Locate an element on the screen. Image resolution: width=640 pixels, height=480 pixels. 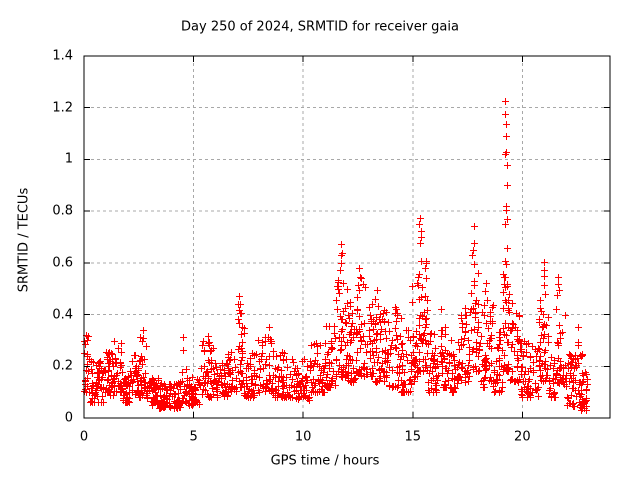
x-axis-label: GPS time / hours is located at coordinates (325, 461).